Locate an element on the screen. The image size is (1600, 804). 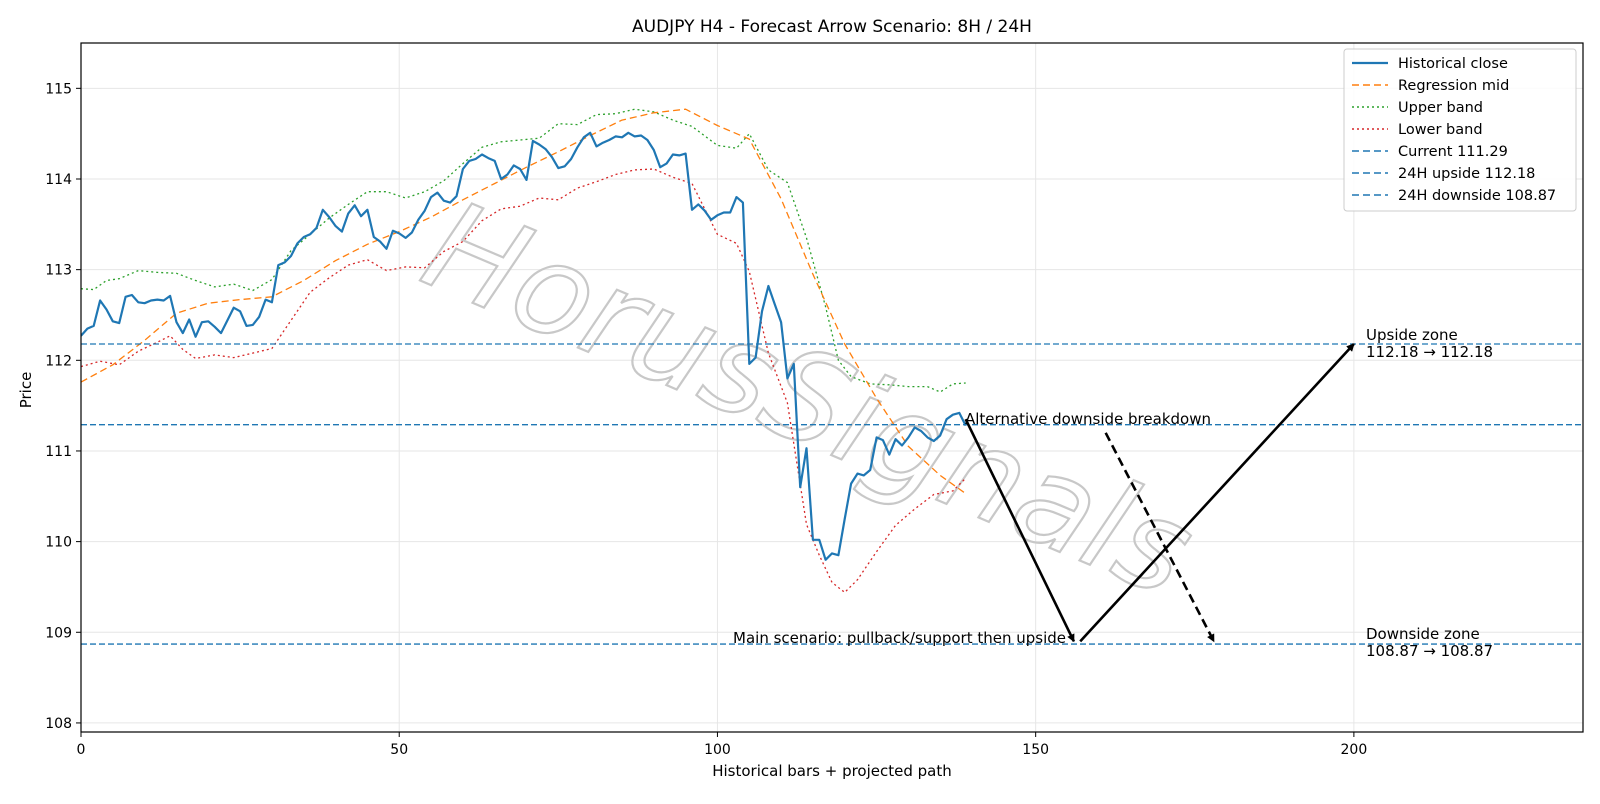
y-tick-label: 109 is located at coordinates (58, 633).